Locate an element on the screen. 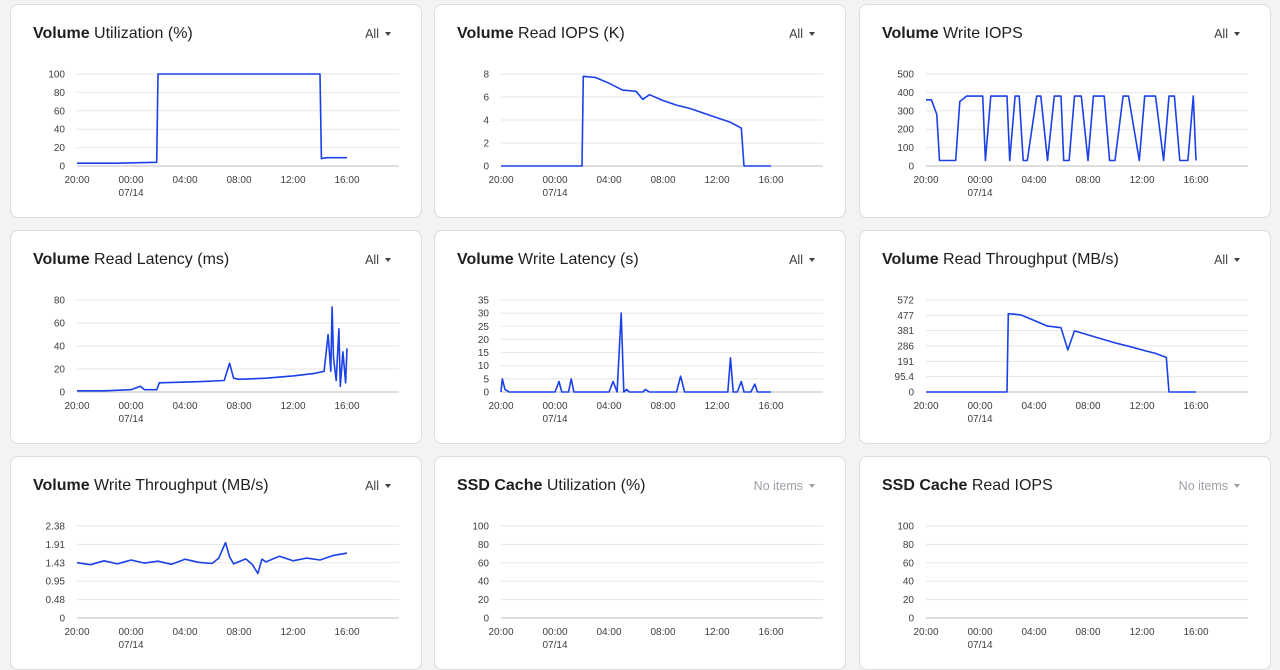 Image resolution: width=1280 pixels, height=670 pixels. card-title: Volume Read Latency (ms) is located at coordinates (131, 260).